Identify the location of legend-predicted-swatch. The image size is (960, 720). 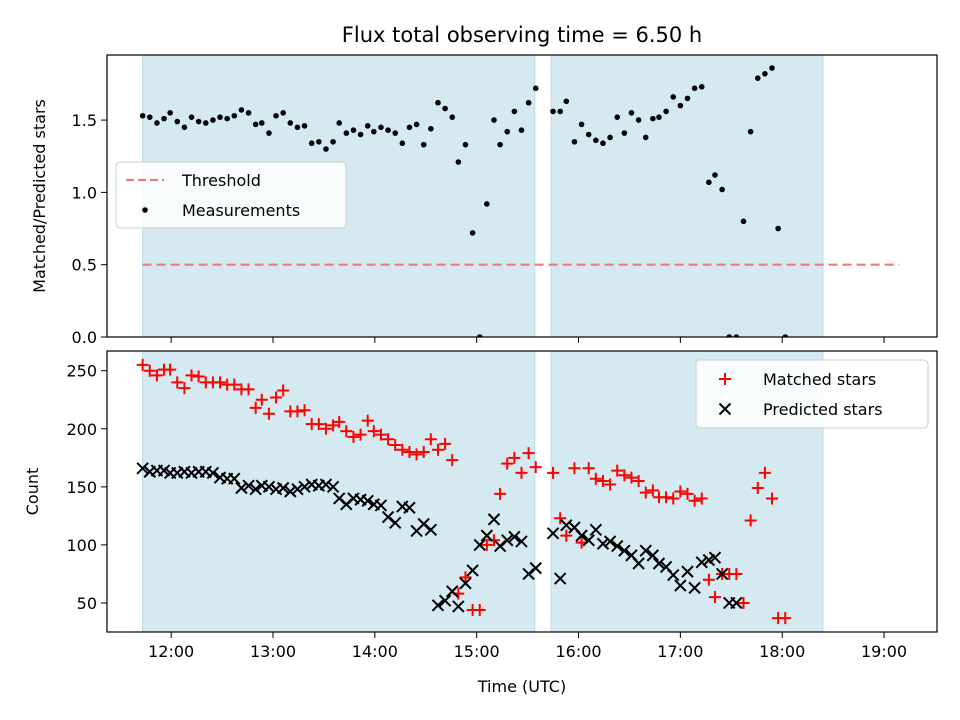
(725, 409).